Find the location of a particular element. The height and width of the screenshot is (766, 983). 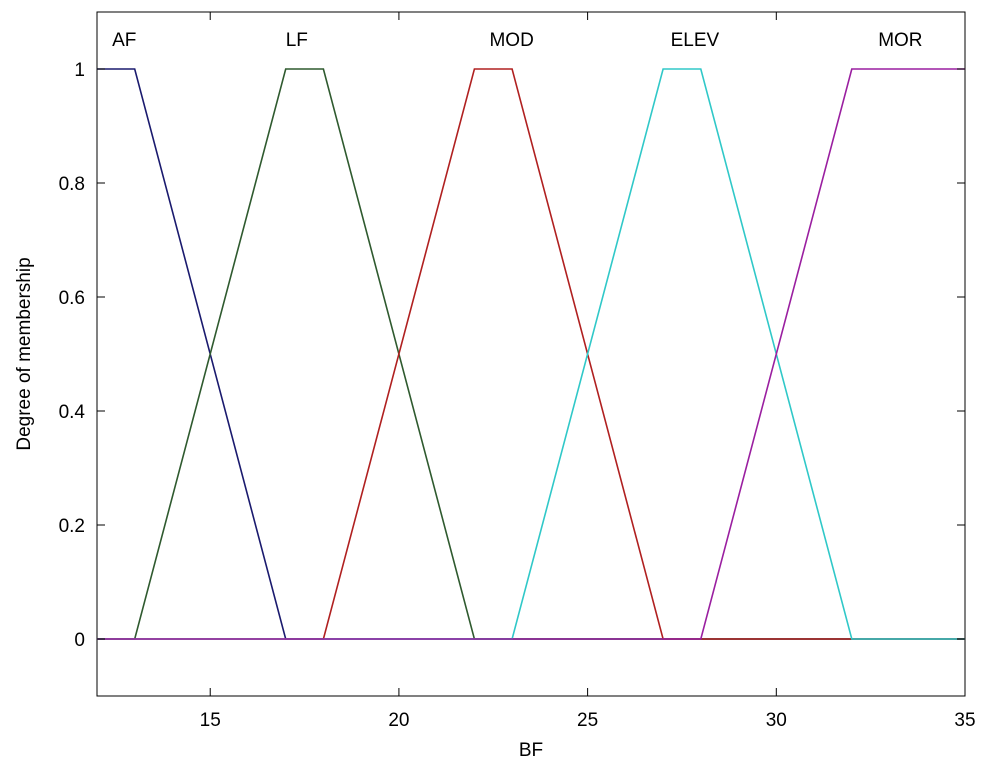

y-tick-label: 0.6 is located at coordinates (72, 298).